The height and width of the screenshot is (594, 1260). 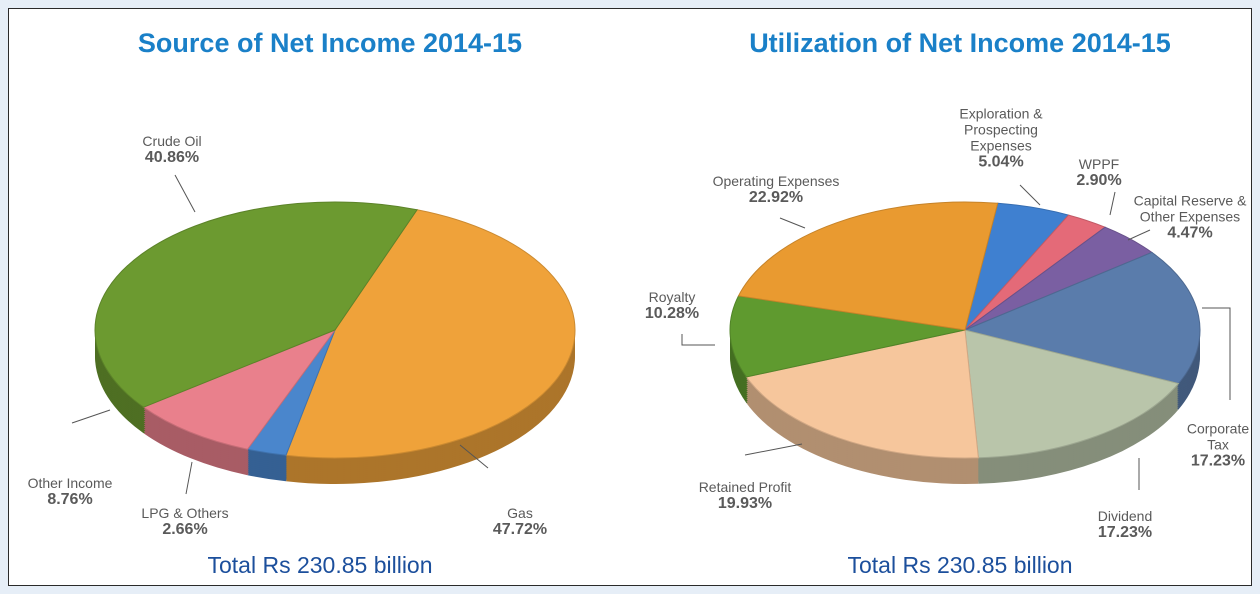 What do you see at coordinates (520, 512) in the screenshot?
I see `category-label: Gas` at bounding box center [520, 512].